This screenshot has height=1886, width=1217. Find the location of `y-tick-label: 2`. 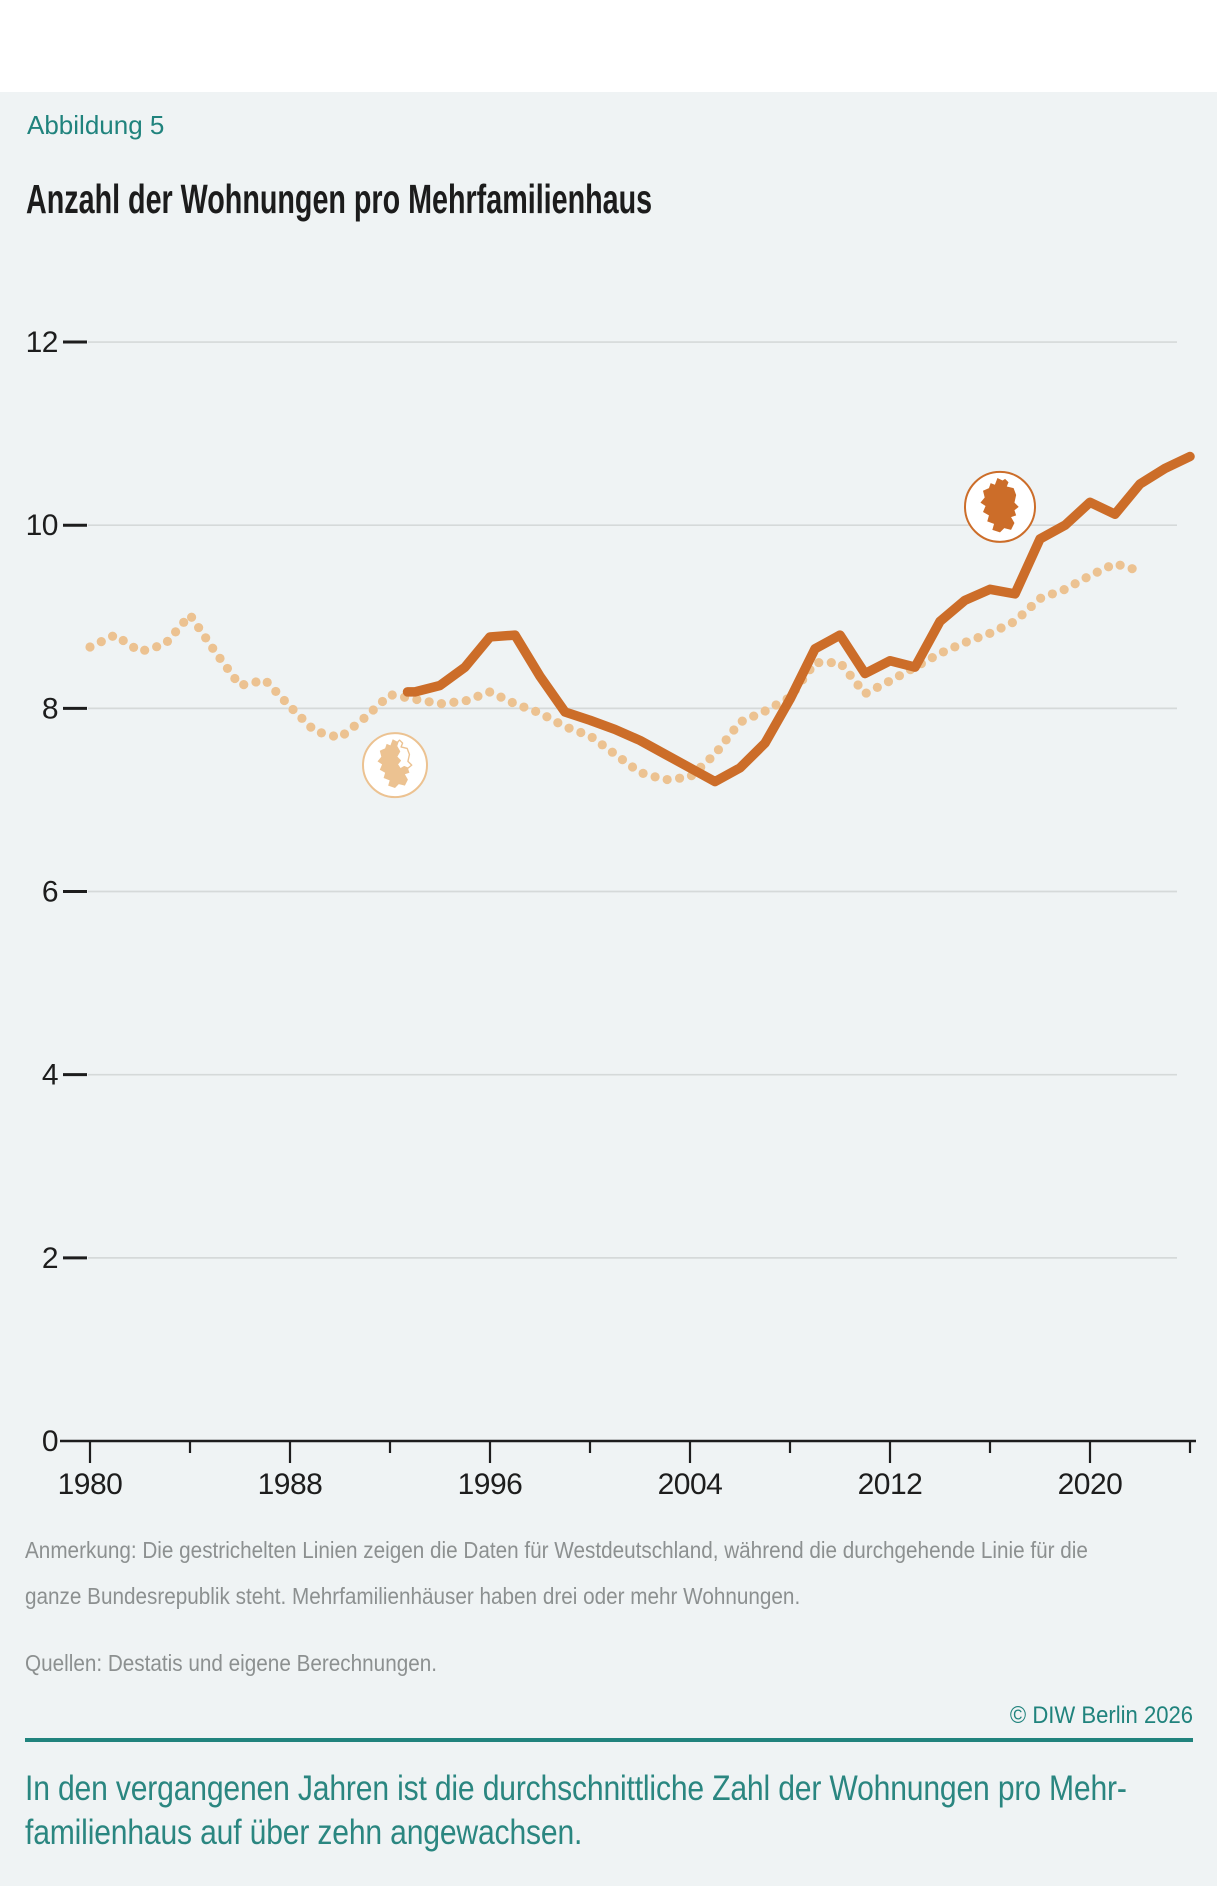

y-tick-label: 2 is located at coordinates (50, 1258).